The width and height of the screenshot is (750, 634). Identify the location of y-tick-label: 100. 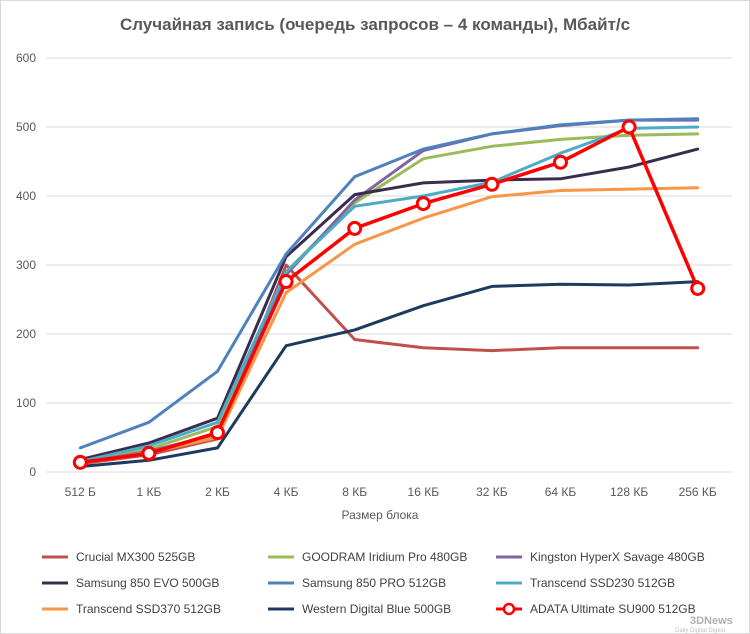
(26, 403).